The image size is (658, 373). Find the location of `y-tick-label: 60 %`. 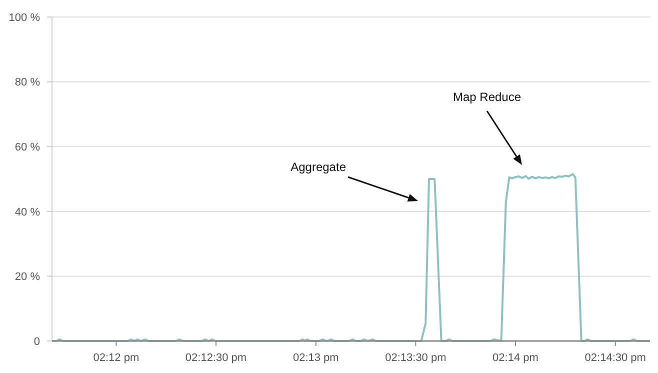

y-tick-label: 60 % is located at coordinates (27, 147).